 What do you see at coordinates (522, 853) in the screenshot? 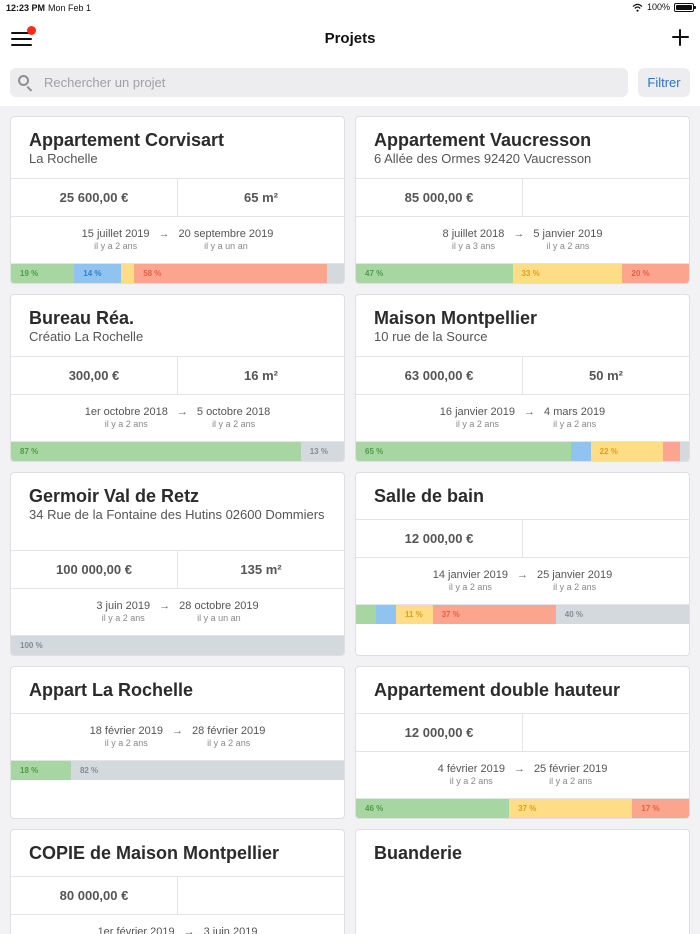
I see `project-header: Buanderie` at bounding box center [522, 853].